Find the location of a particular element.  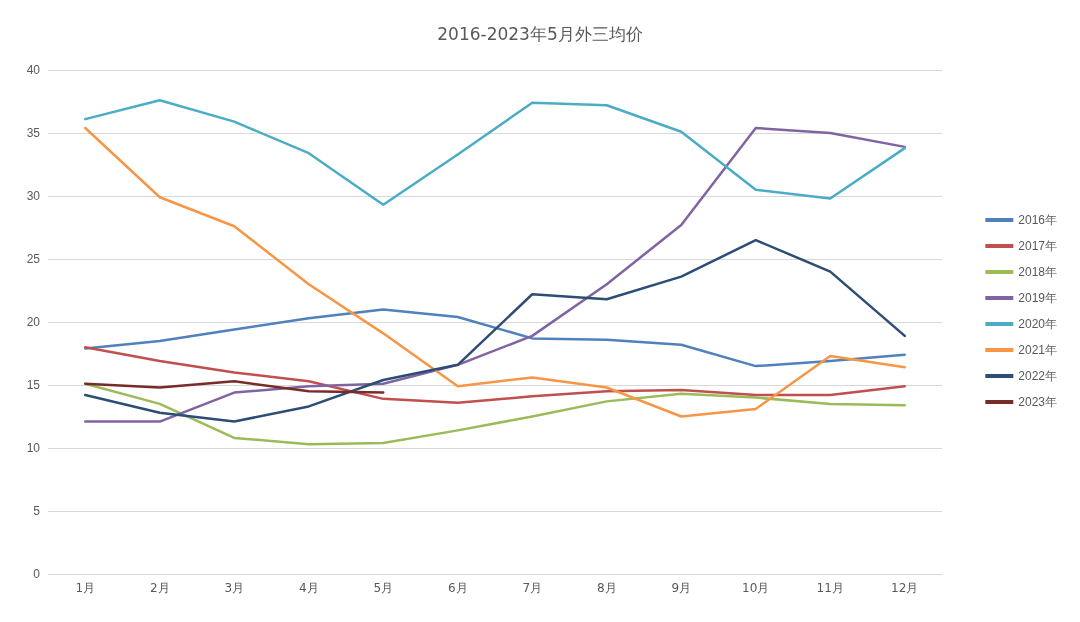

legend-label: 2019年 is located at coordinates (1038, 298).